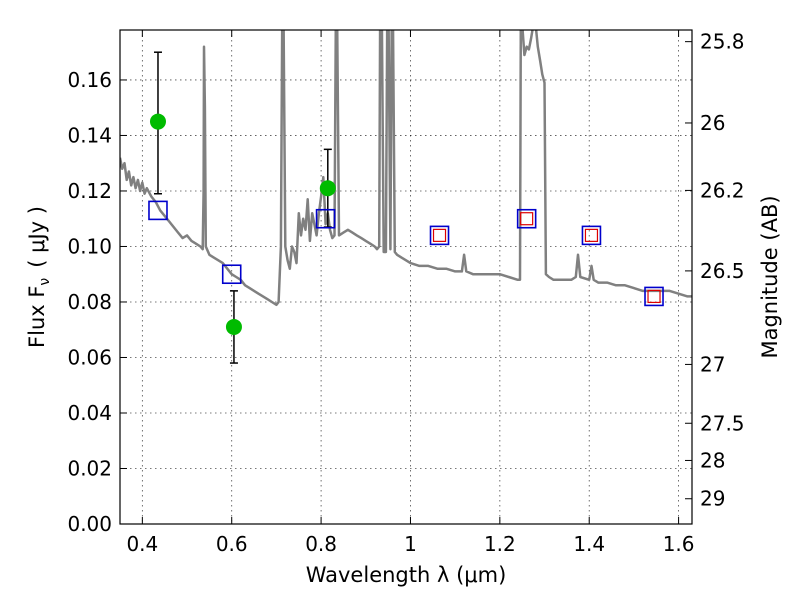 This screenshot has height=600, width=800. What do you see at coordinates (89, 135) in the screenshot?
I see `y-tick-label: 0.14` at bounding box center [89, 135].